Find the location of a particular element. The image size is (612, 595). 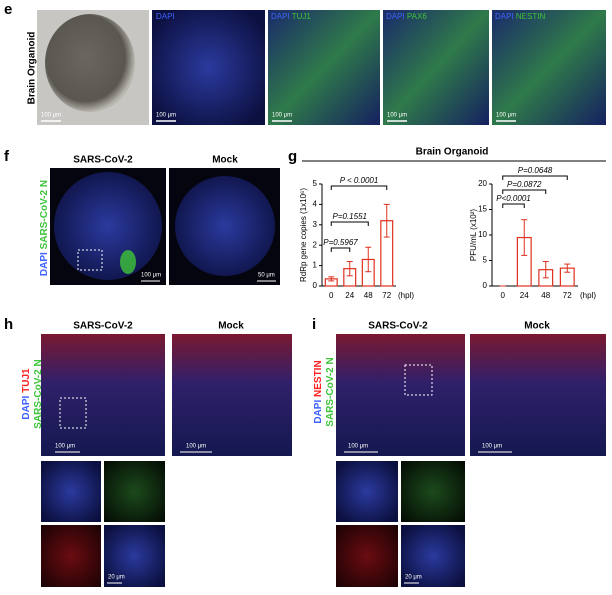

panel-label: e is located at coordinates (8, 9).